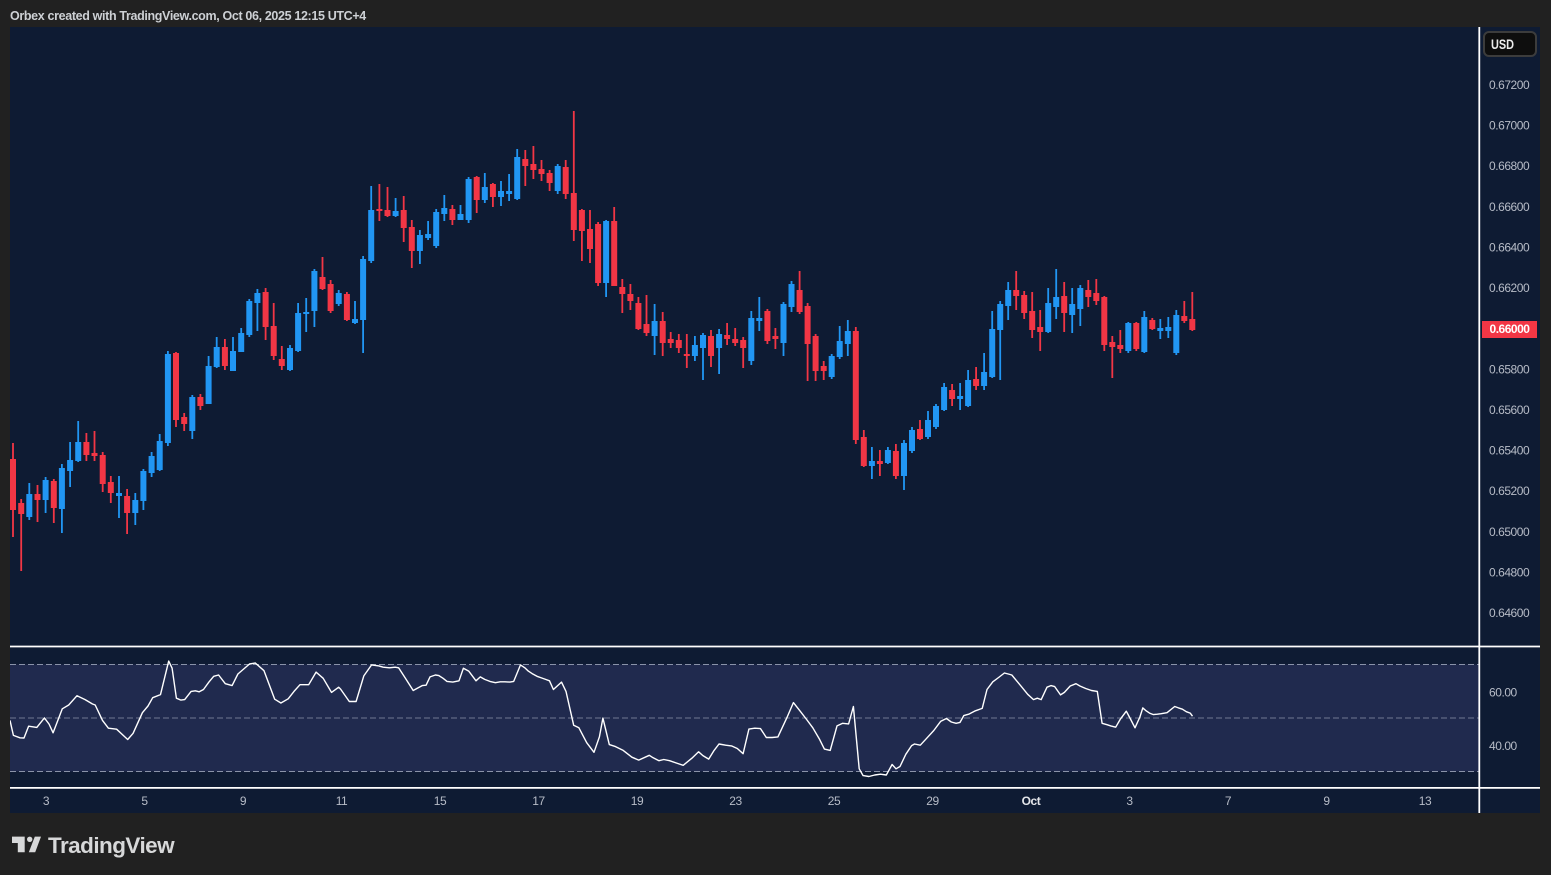  What do you see at coordinates (1031, 801) in the screenshot?
I see `svg-text: Oct` at bounding box center [1031, 801].